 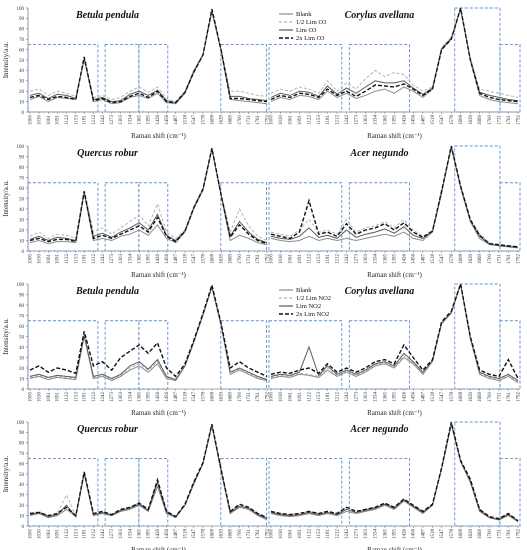 What do you see at coordinates (380, 291) in the screenshot?
I see `panel-title: Corylus avellana` at bounding box center [380, 291].